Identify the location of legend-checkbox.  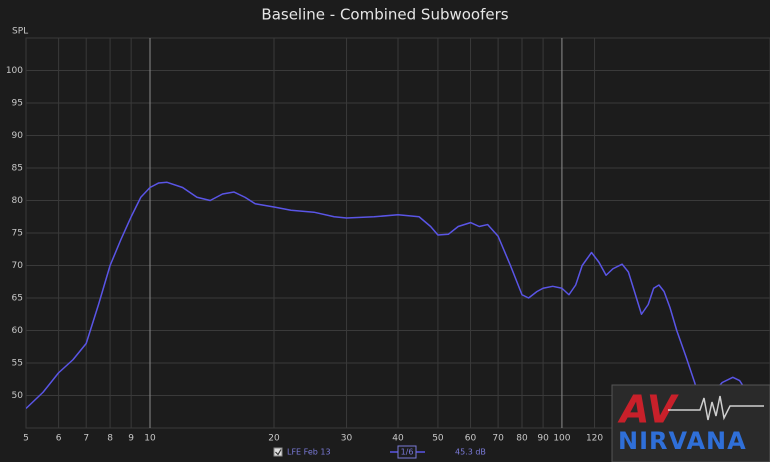
(278, 452).